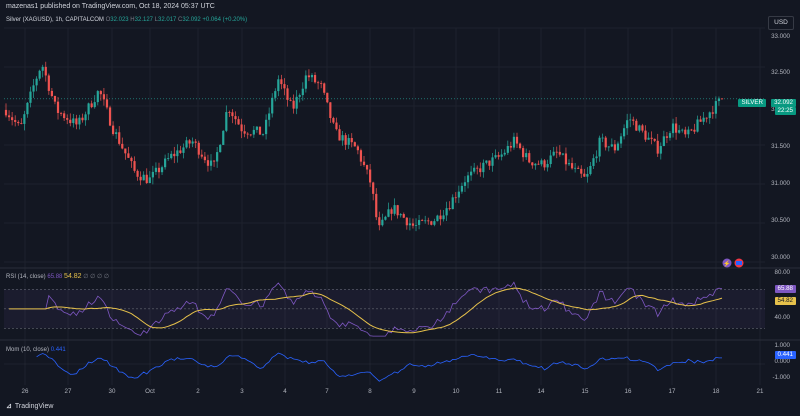 The width and height of the screenshot is (800, 416). What do you see at coordinates (28, 350) in the screenshot?
I see `mom-title: Mom (10, close)` at bounding box center [28, 350].